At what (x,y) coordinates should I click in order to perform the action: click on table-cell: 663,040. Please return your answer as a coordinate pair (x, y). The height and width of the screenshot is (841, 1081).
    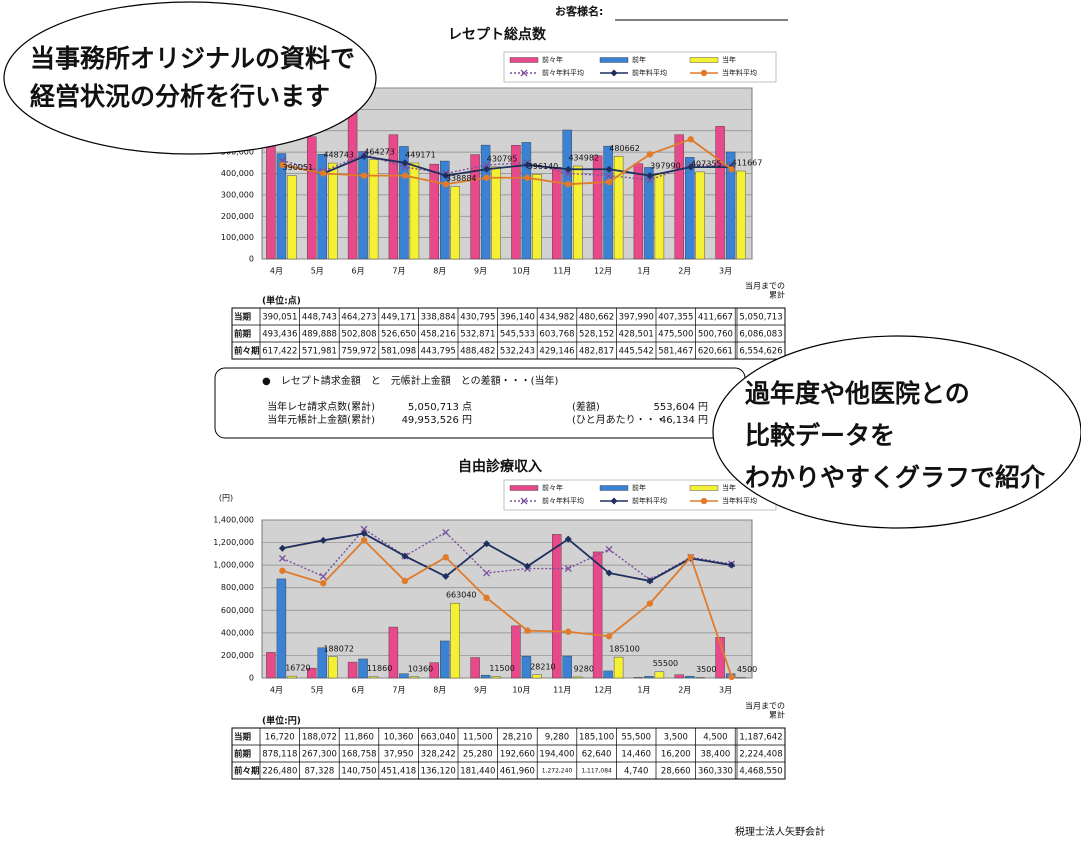
    Looking at the image, I should click on (438, 738).